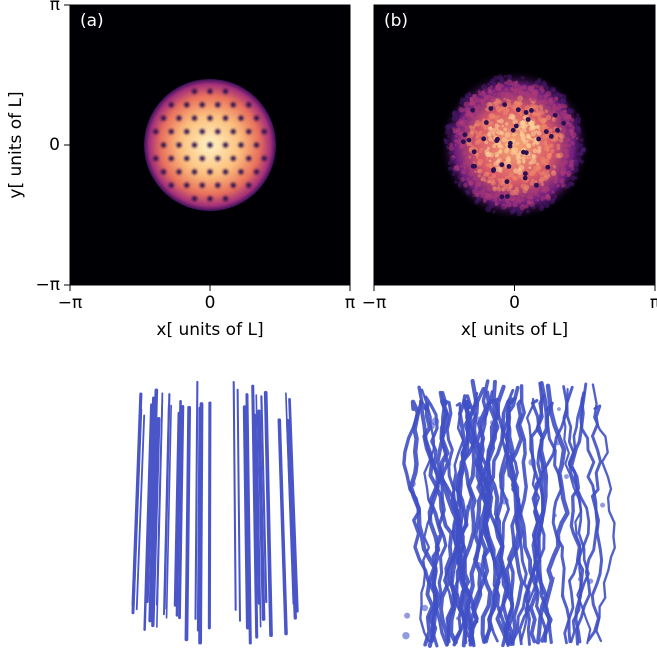 The width and height of the screenshot is (657, 664). I want to click on x-axis-label: x[ units of L], so click(514, 330).